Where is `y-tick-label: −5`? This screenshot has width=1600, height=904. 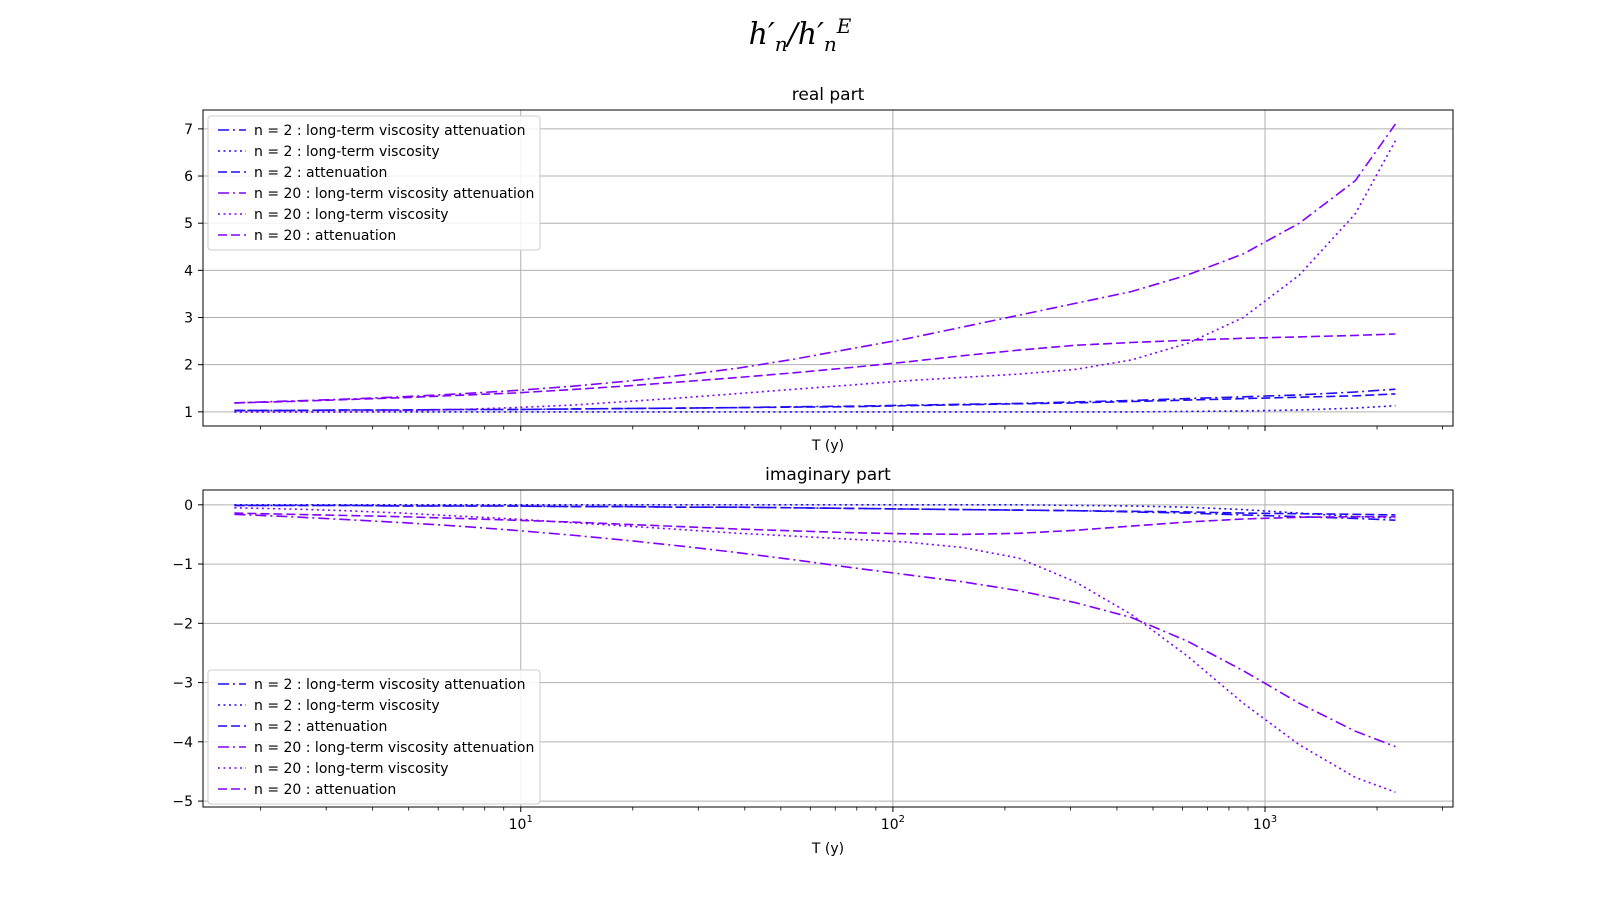
y-tick-label: −5 is located at coordinates (182, 802).